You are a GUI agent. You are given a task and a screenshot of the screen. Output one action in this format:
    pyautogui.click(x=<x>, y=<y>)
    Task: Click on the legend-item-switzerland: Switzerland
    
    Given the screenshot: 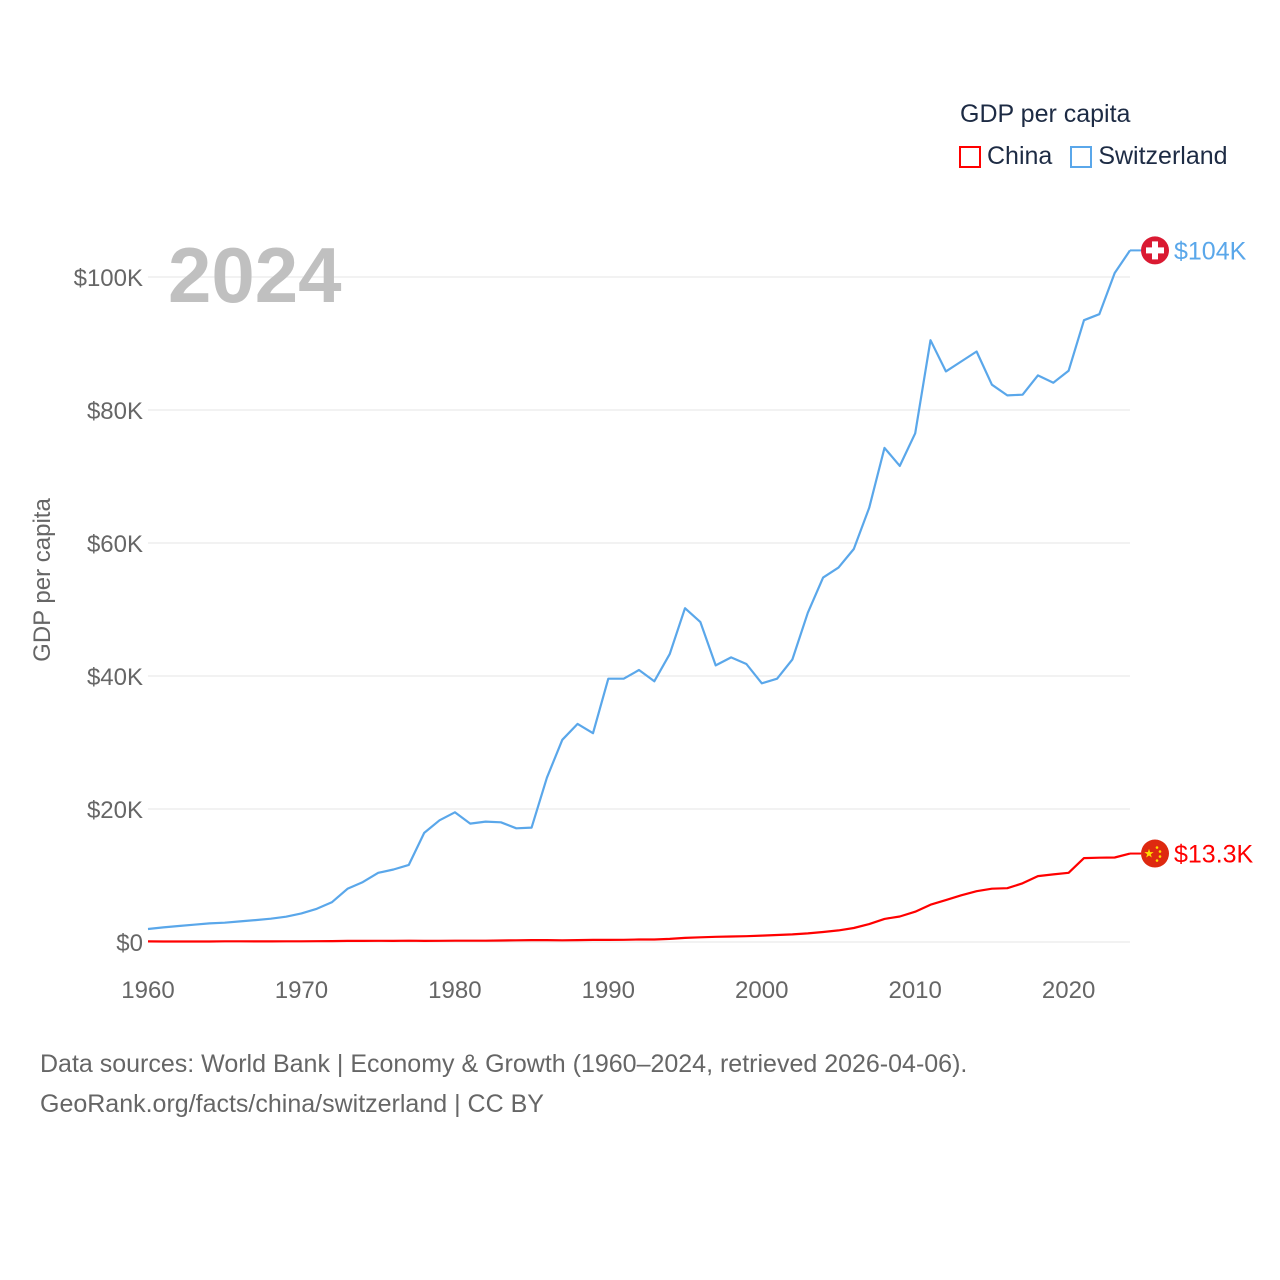 What is the action you would take?
    pyautogui.click(x=1149, y=156)
    